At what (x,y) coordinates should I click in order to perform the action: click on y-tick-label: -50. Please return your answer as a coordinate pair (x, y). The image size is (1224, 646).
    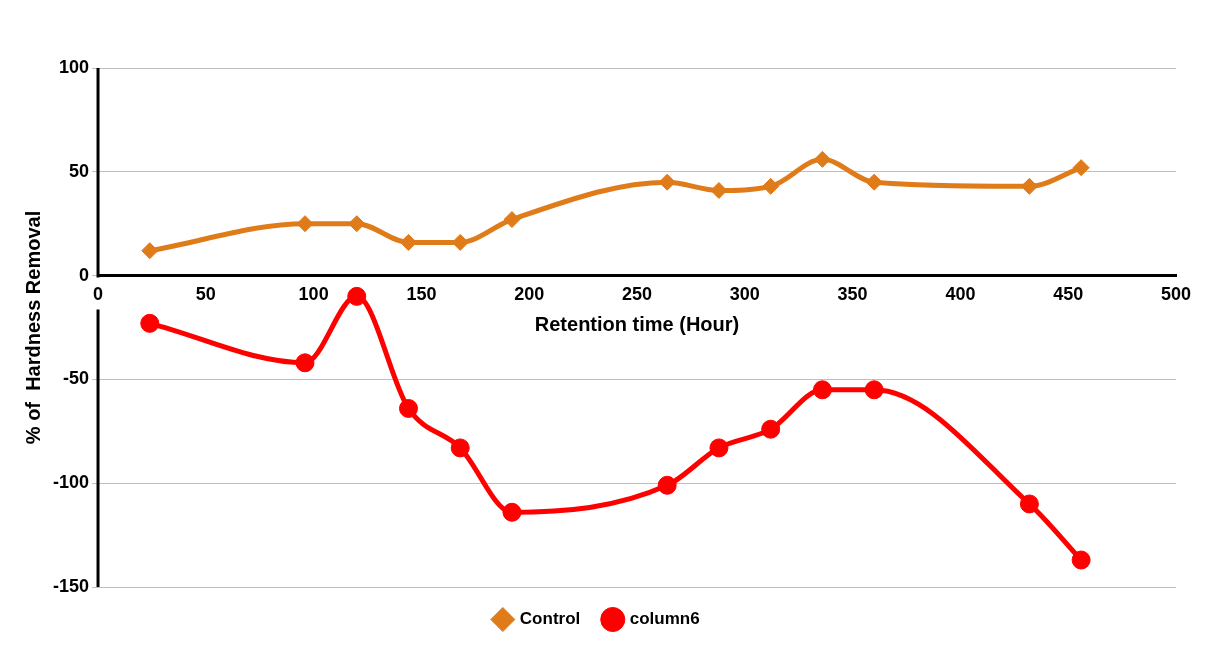
    Looking at the image, I should click on (76, 378).